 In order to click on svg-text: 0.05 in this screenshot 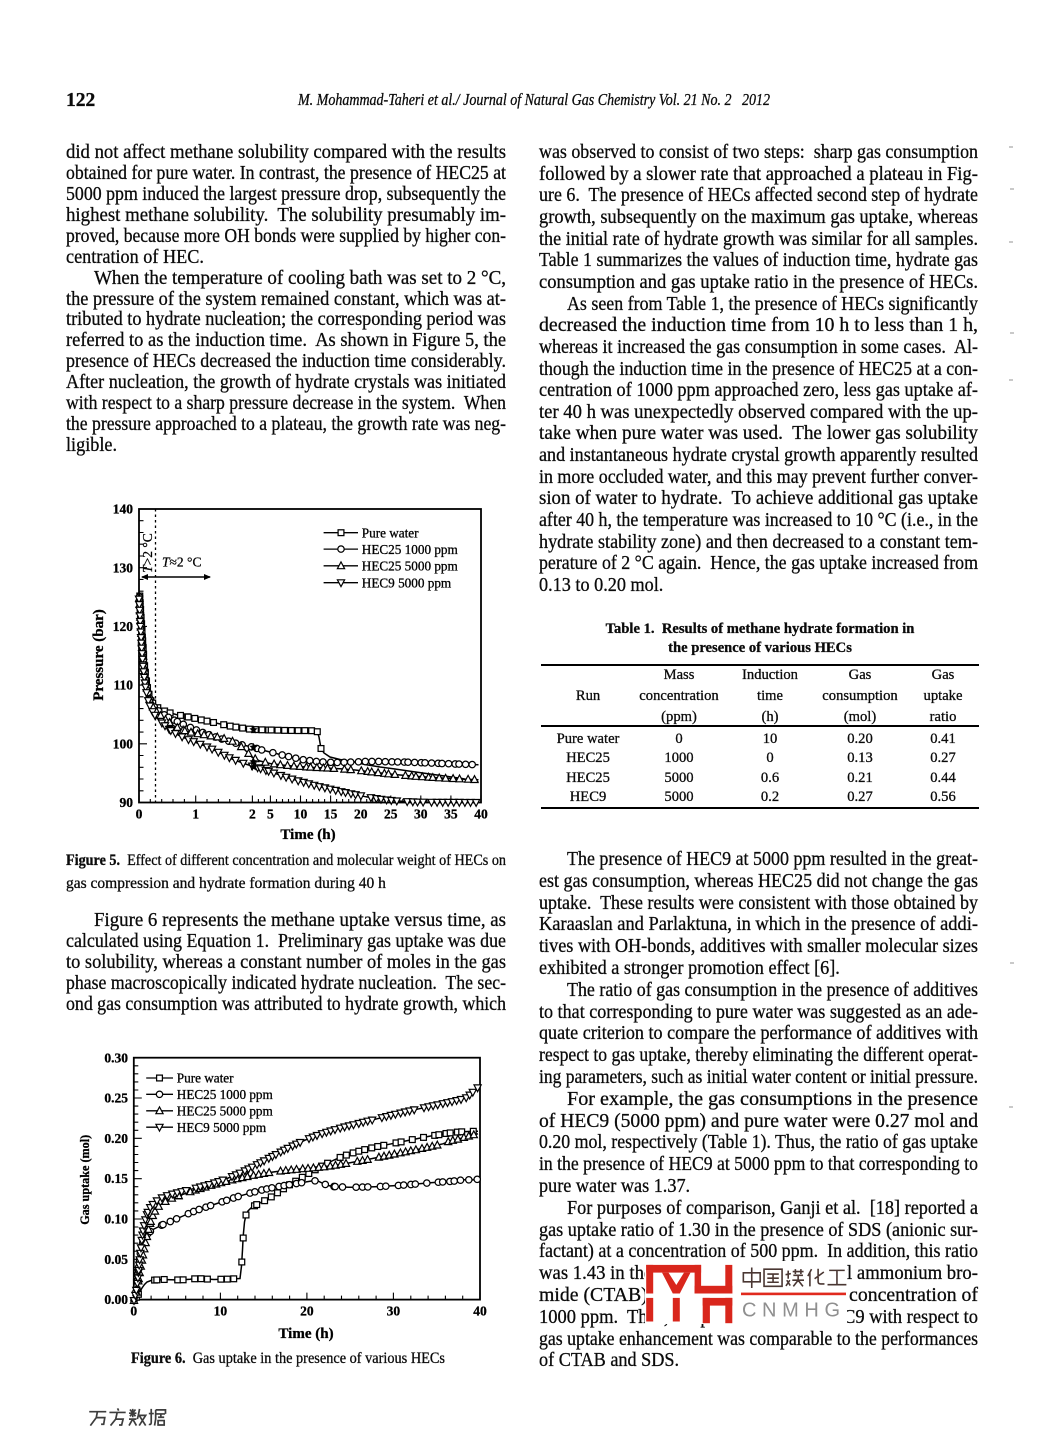, I will do `click(116, 1259)`.